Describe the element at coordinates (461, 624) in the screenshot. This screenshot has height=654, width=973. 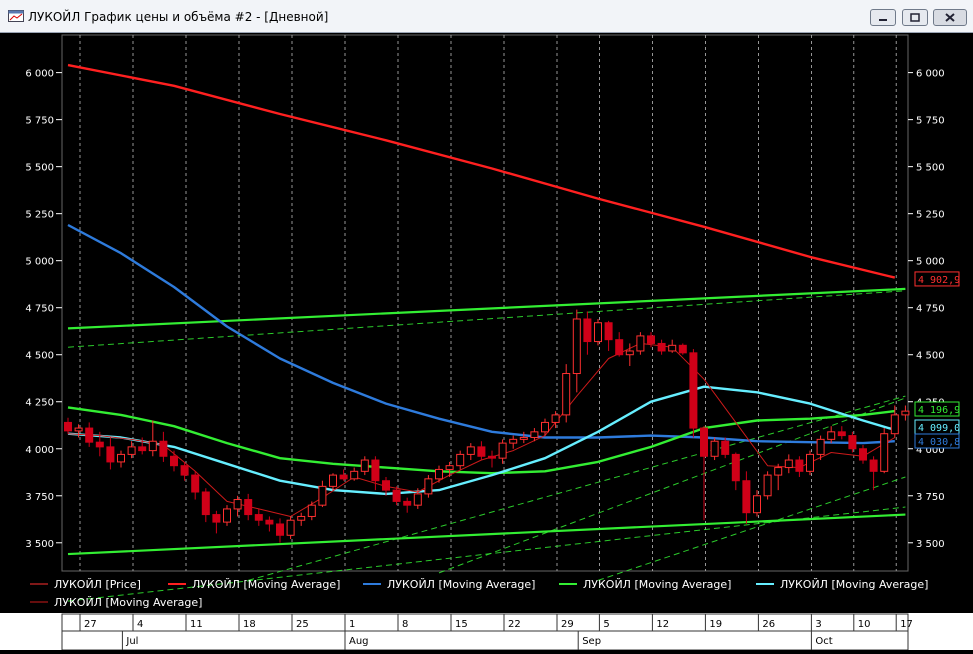
I see `day-label: 15` at that location.